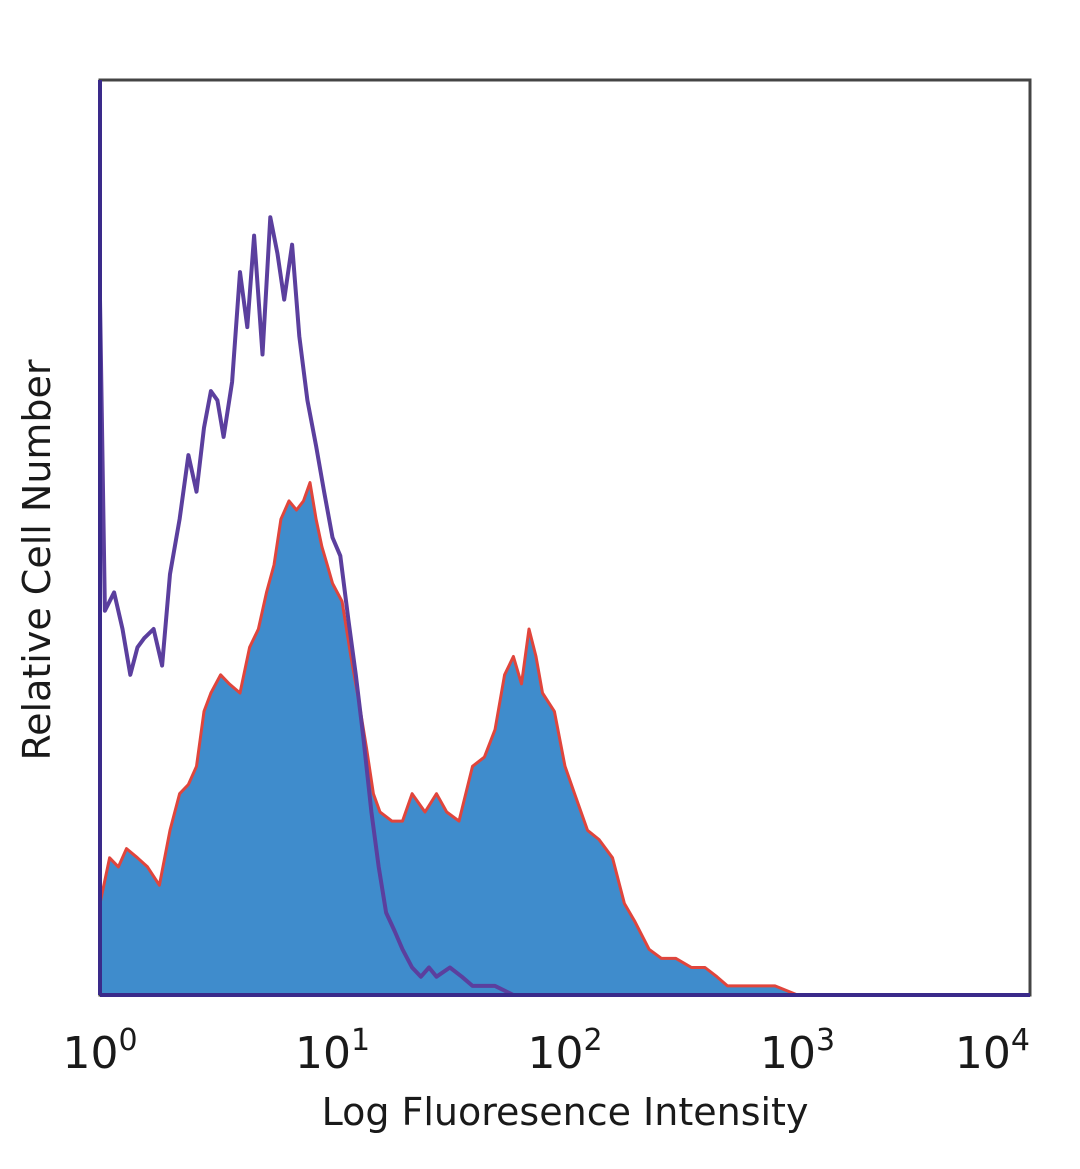 The image size is (1080, 1169). Describe the element at coordinates (825, 1040) in the screenshot. I see `x-tick-exponent: 3` at that location.